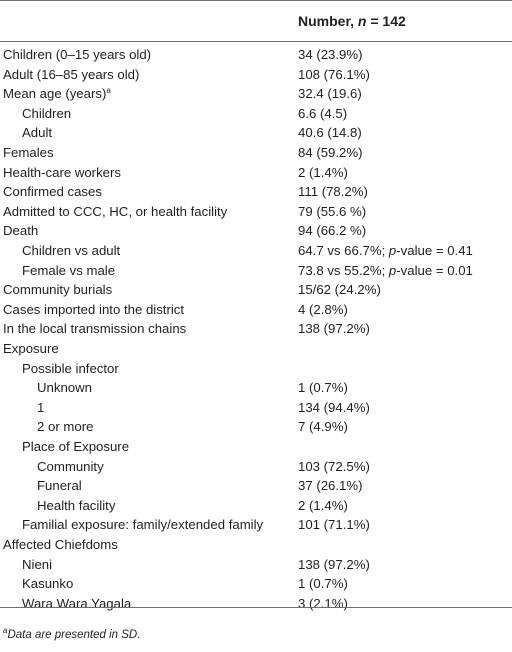 This screenshot has width=512, height=652. I want to click on row-value-part: p, so click(392, 250).